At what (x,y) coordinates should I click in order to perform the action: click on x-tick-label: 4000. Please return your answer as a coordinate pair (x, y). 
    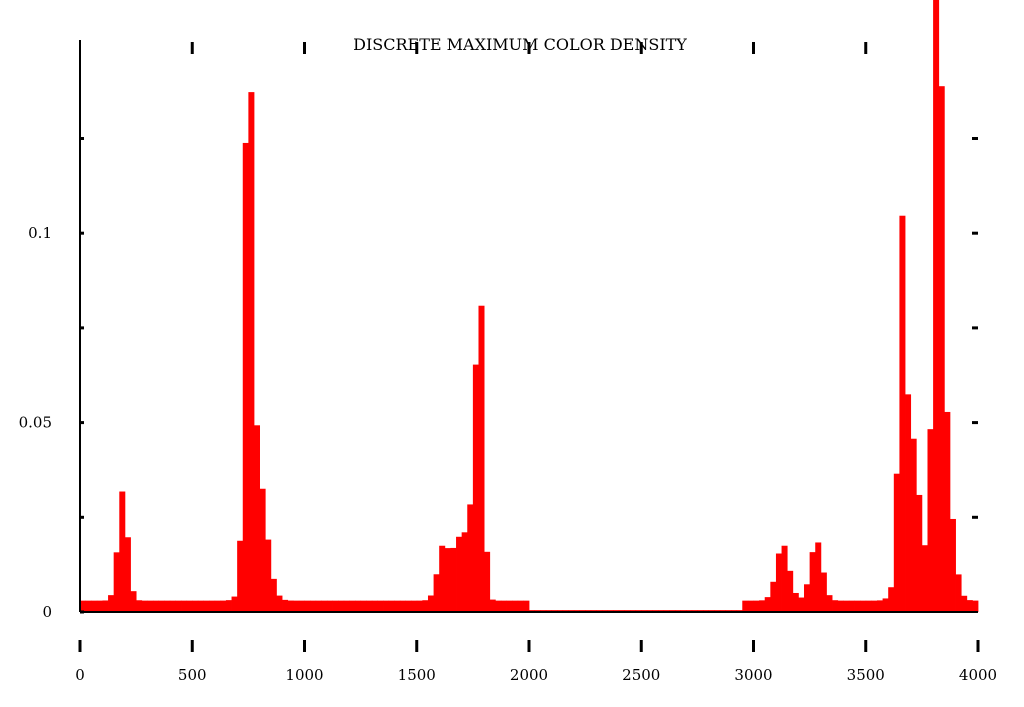
    Looking at the image, I should click on (978, 675).